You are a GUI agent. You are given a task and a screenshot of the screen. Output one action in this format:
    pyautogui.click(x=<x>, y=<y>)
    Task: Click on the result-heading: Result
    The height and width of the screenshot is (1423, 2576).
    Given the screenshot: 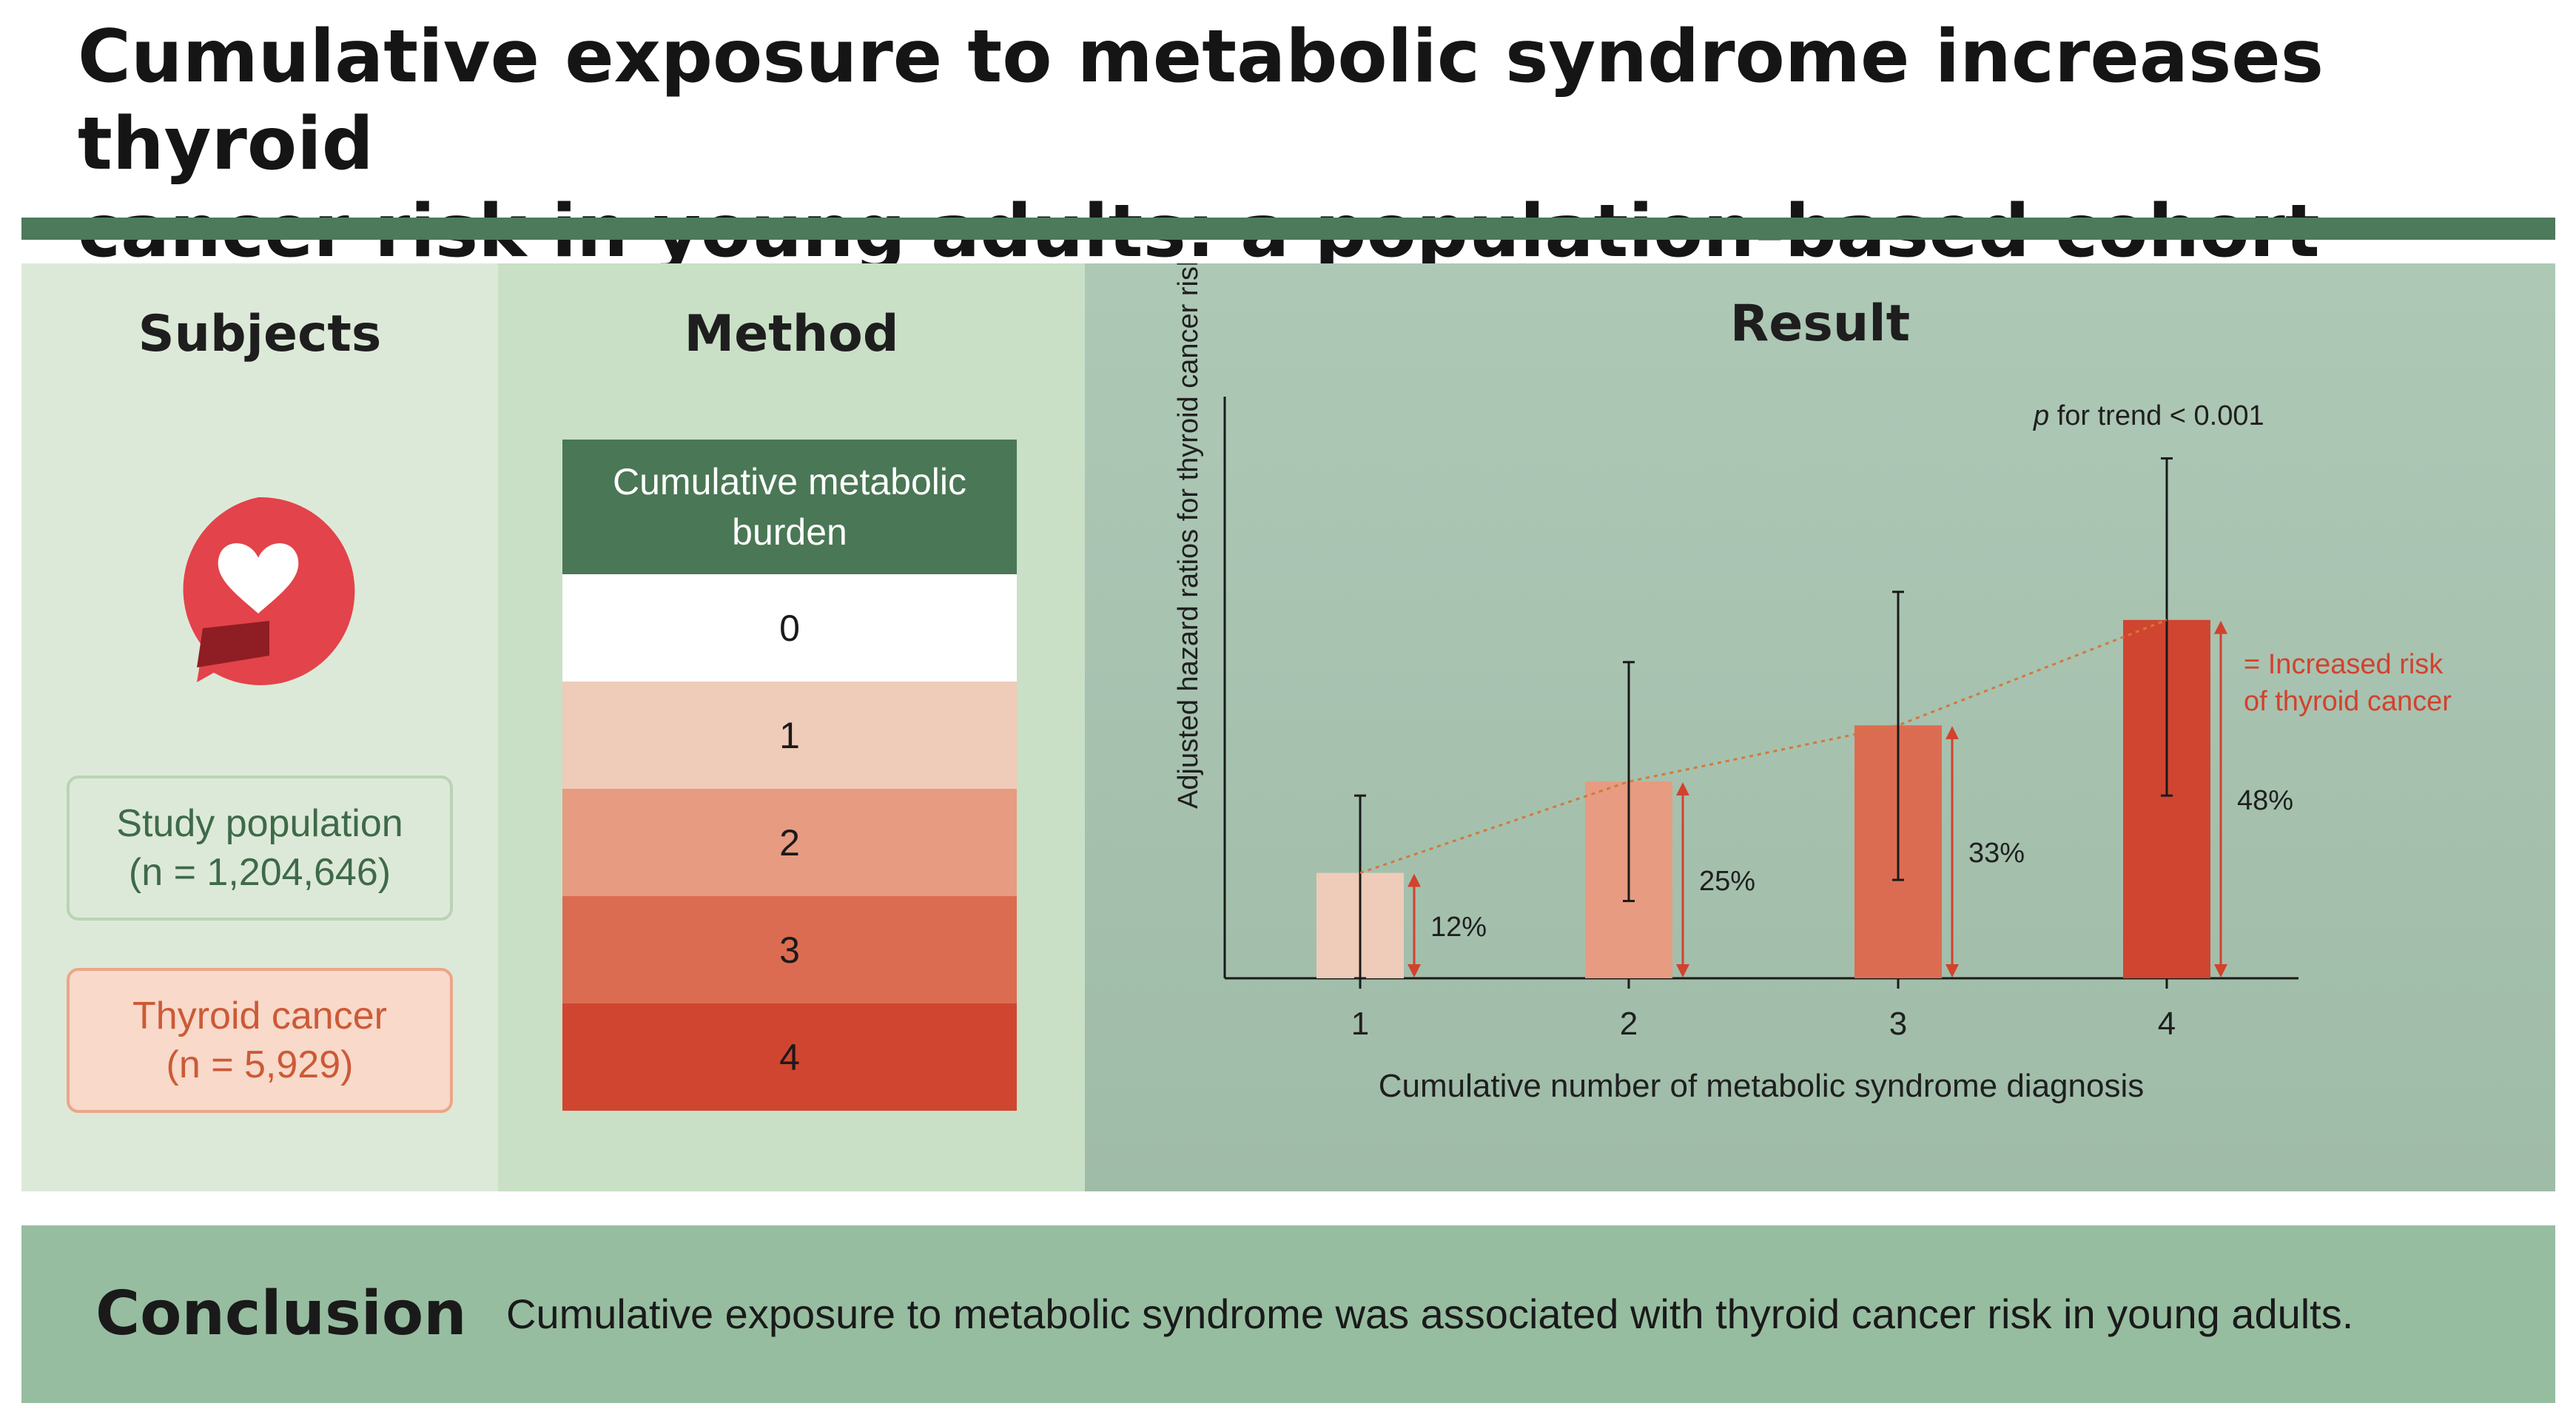 What is the action you would take?
    pyautogui.click(x=1820, y=324)
    